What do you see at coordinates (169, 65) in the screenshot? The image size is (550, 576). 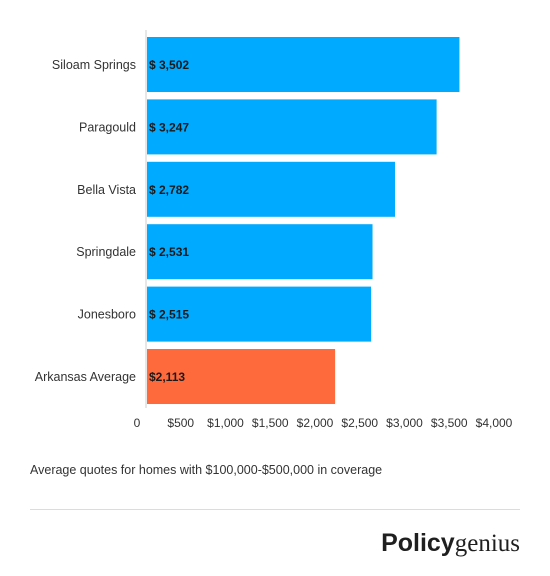 I see `value-label-siloam-springs: $ 3,502` at bounding box center [169, 65].